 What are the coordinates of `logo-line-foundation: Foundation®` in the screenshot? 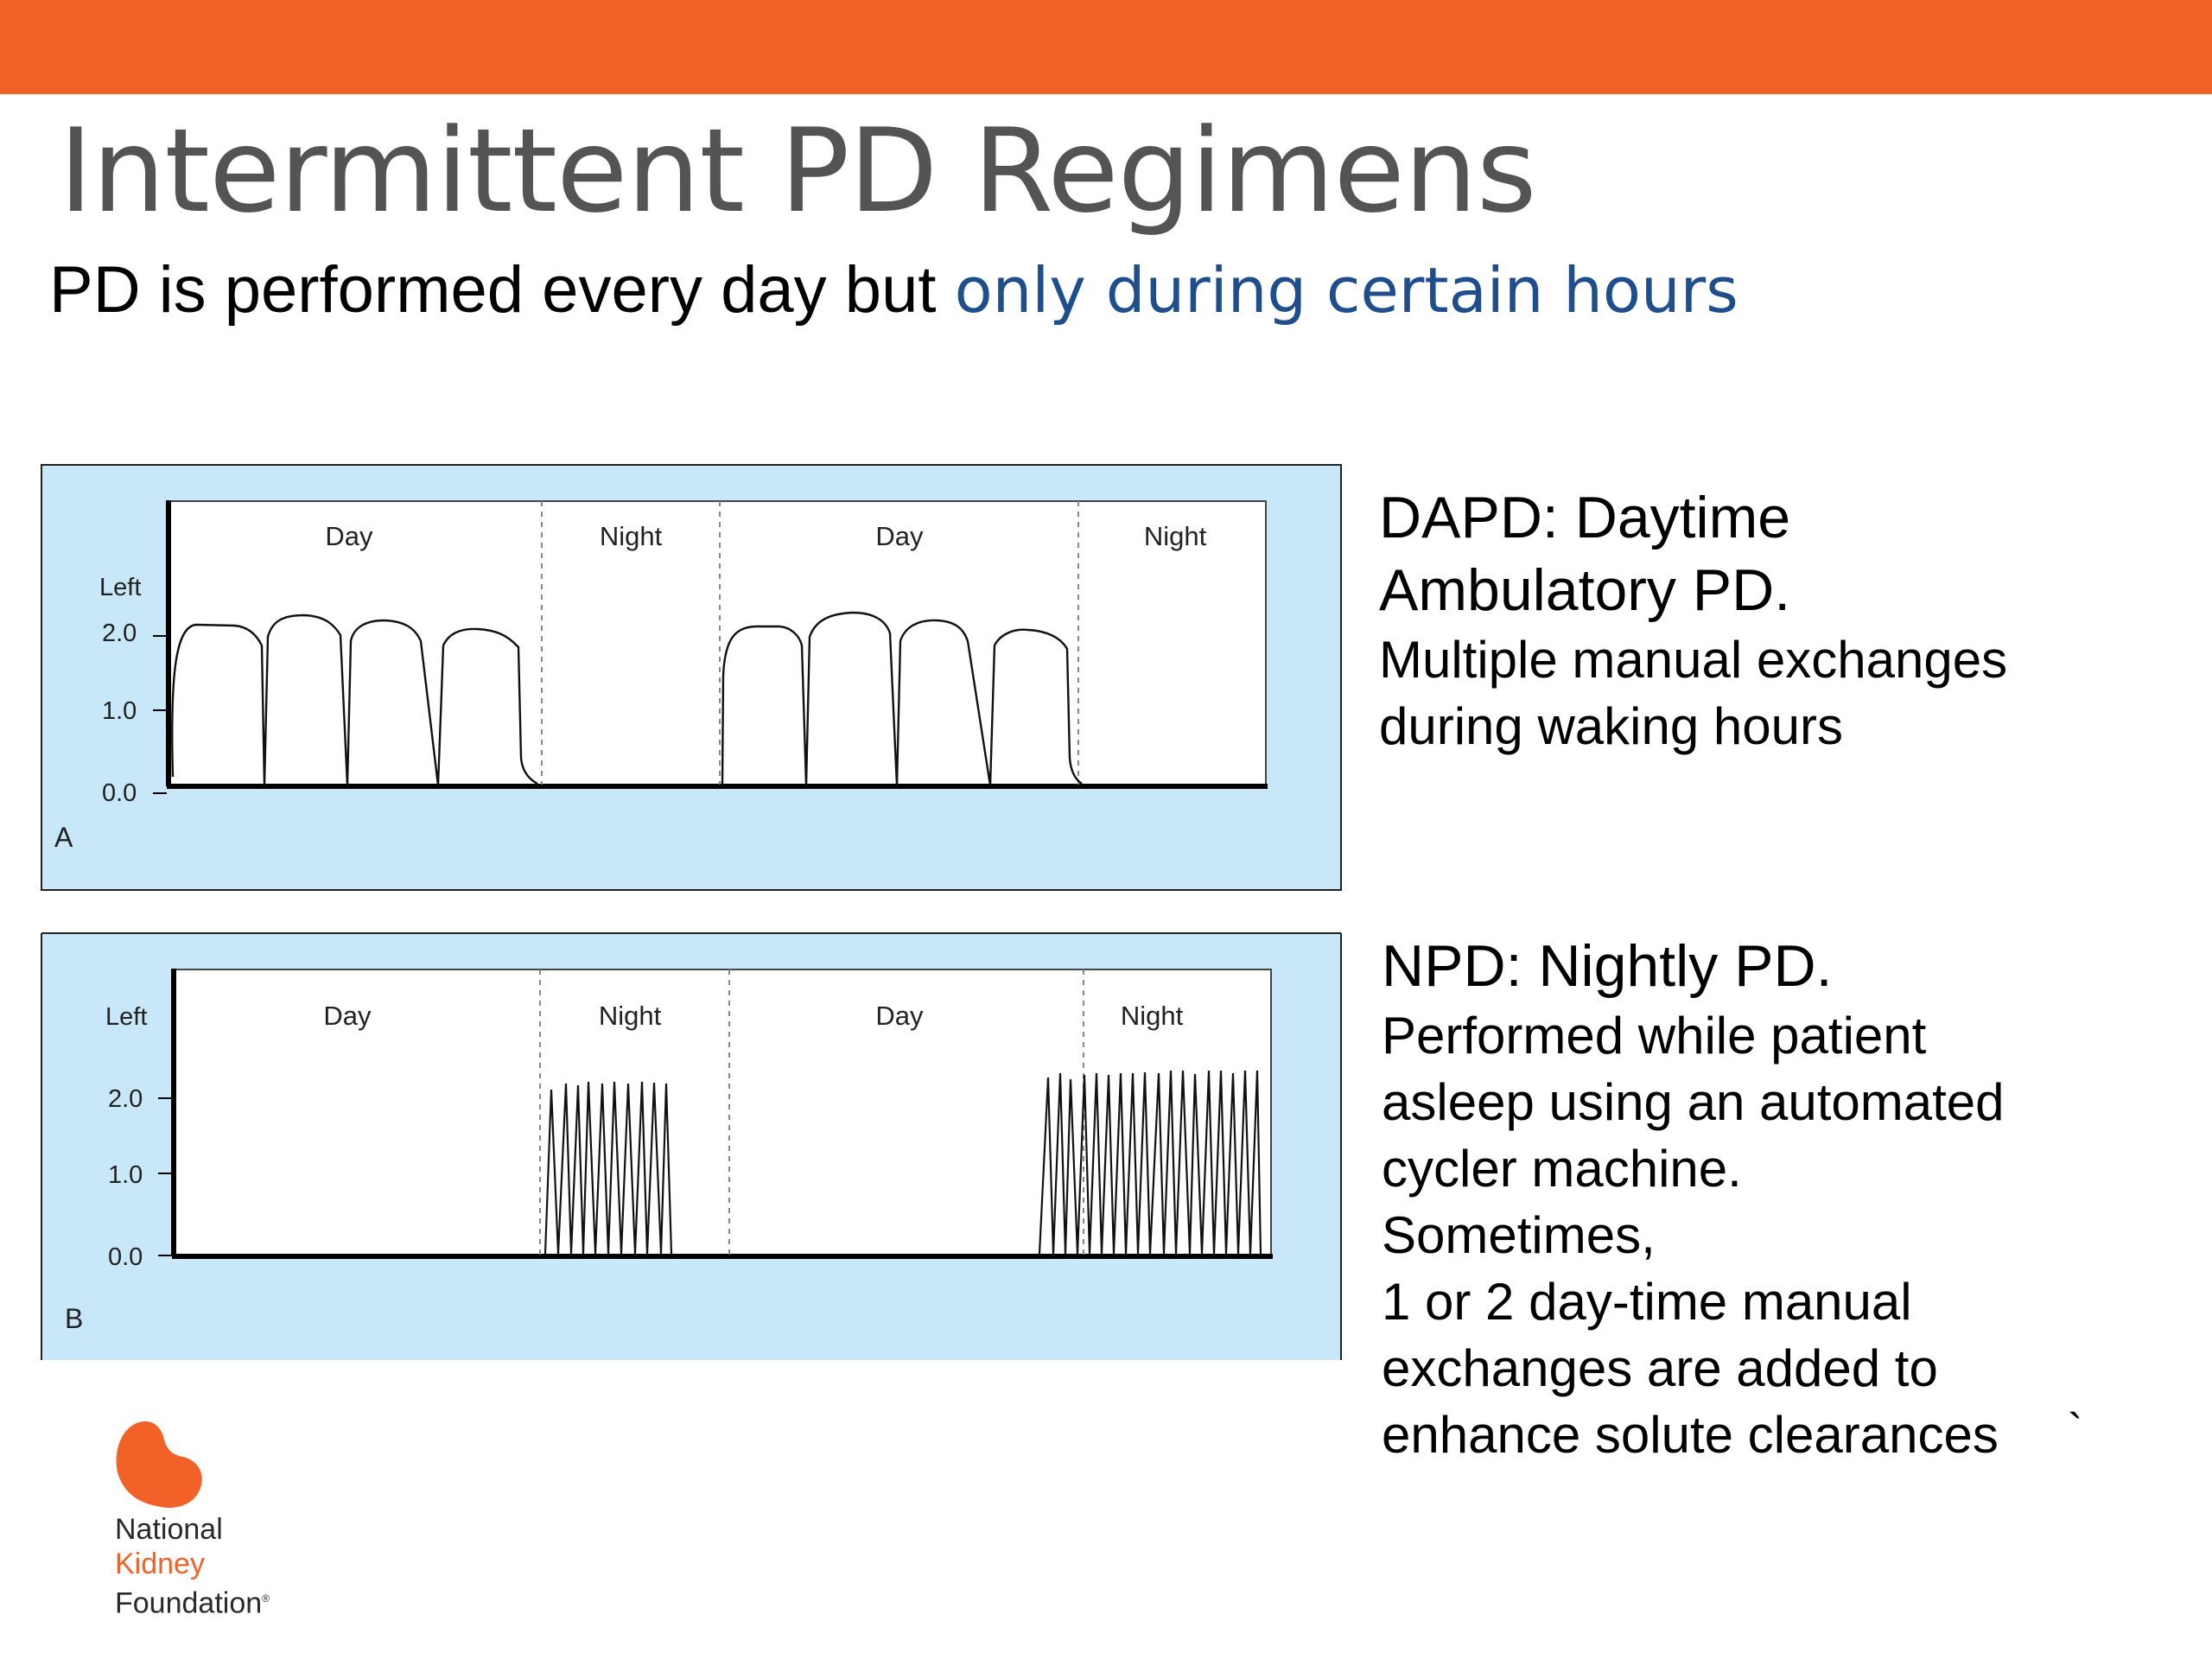 It's located at (192, 1603).